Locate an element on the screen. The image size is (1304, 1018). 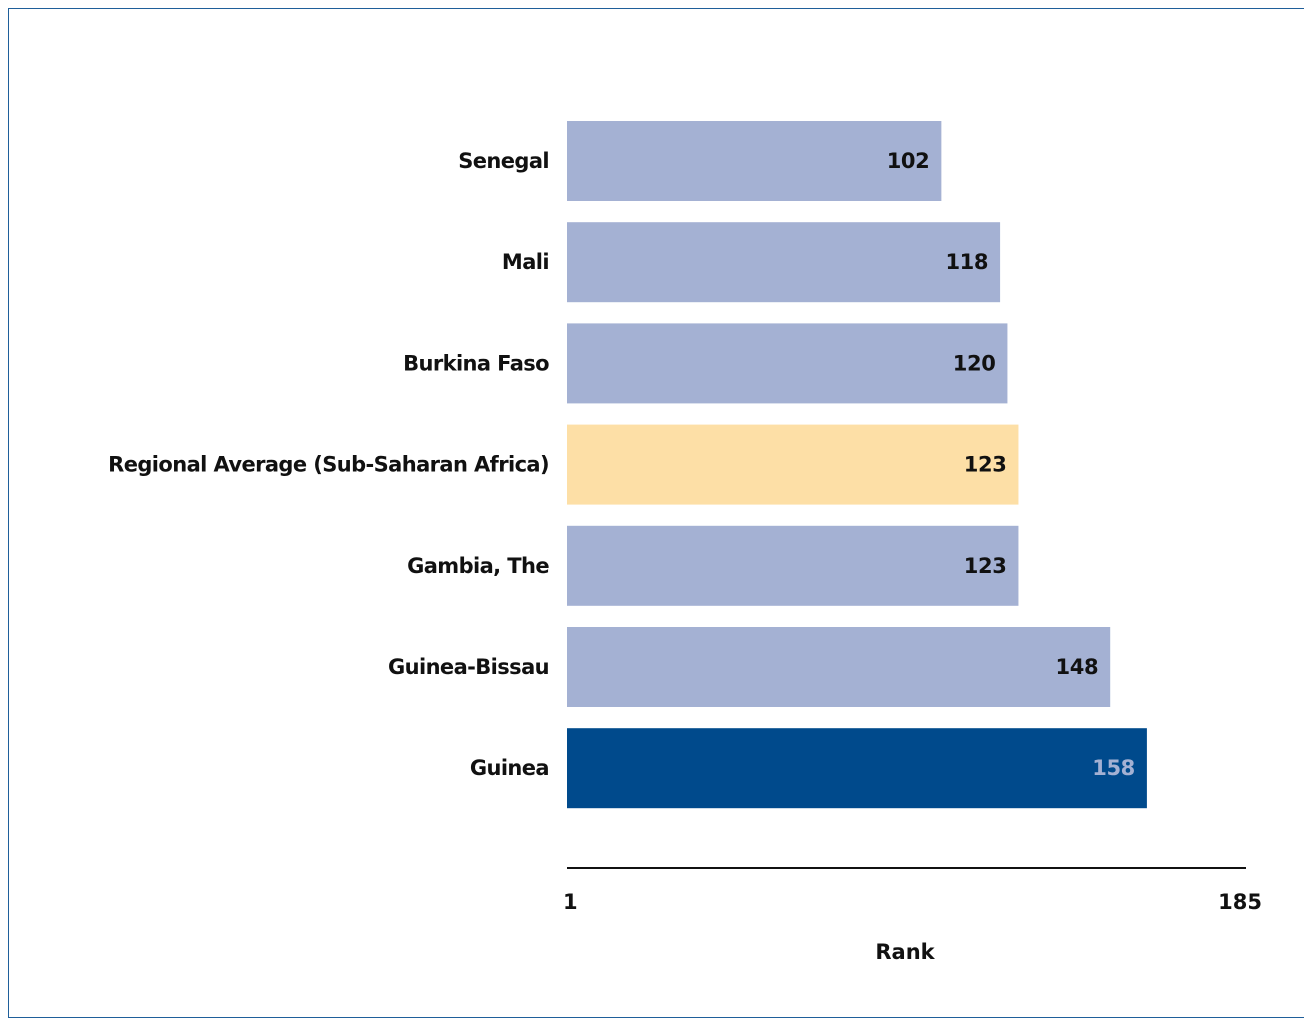
category-label-4: Gambia, The is located at coordinates (478, 566).